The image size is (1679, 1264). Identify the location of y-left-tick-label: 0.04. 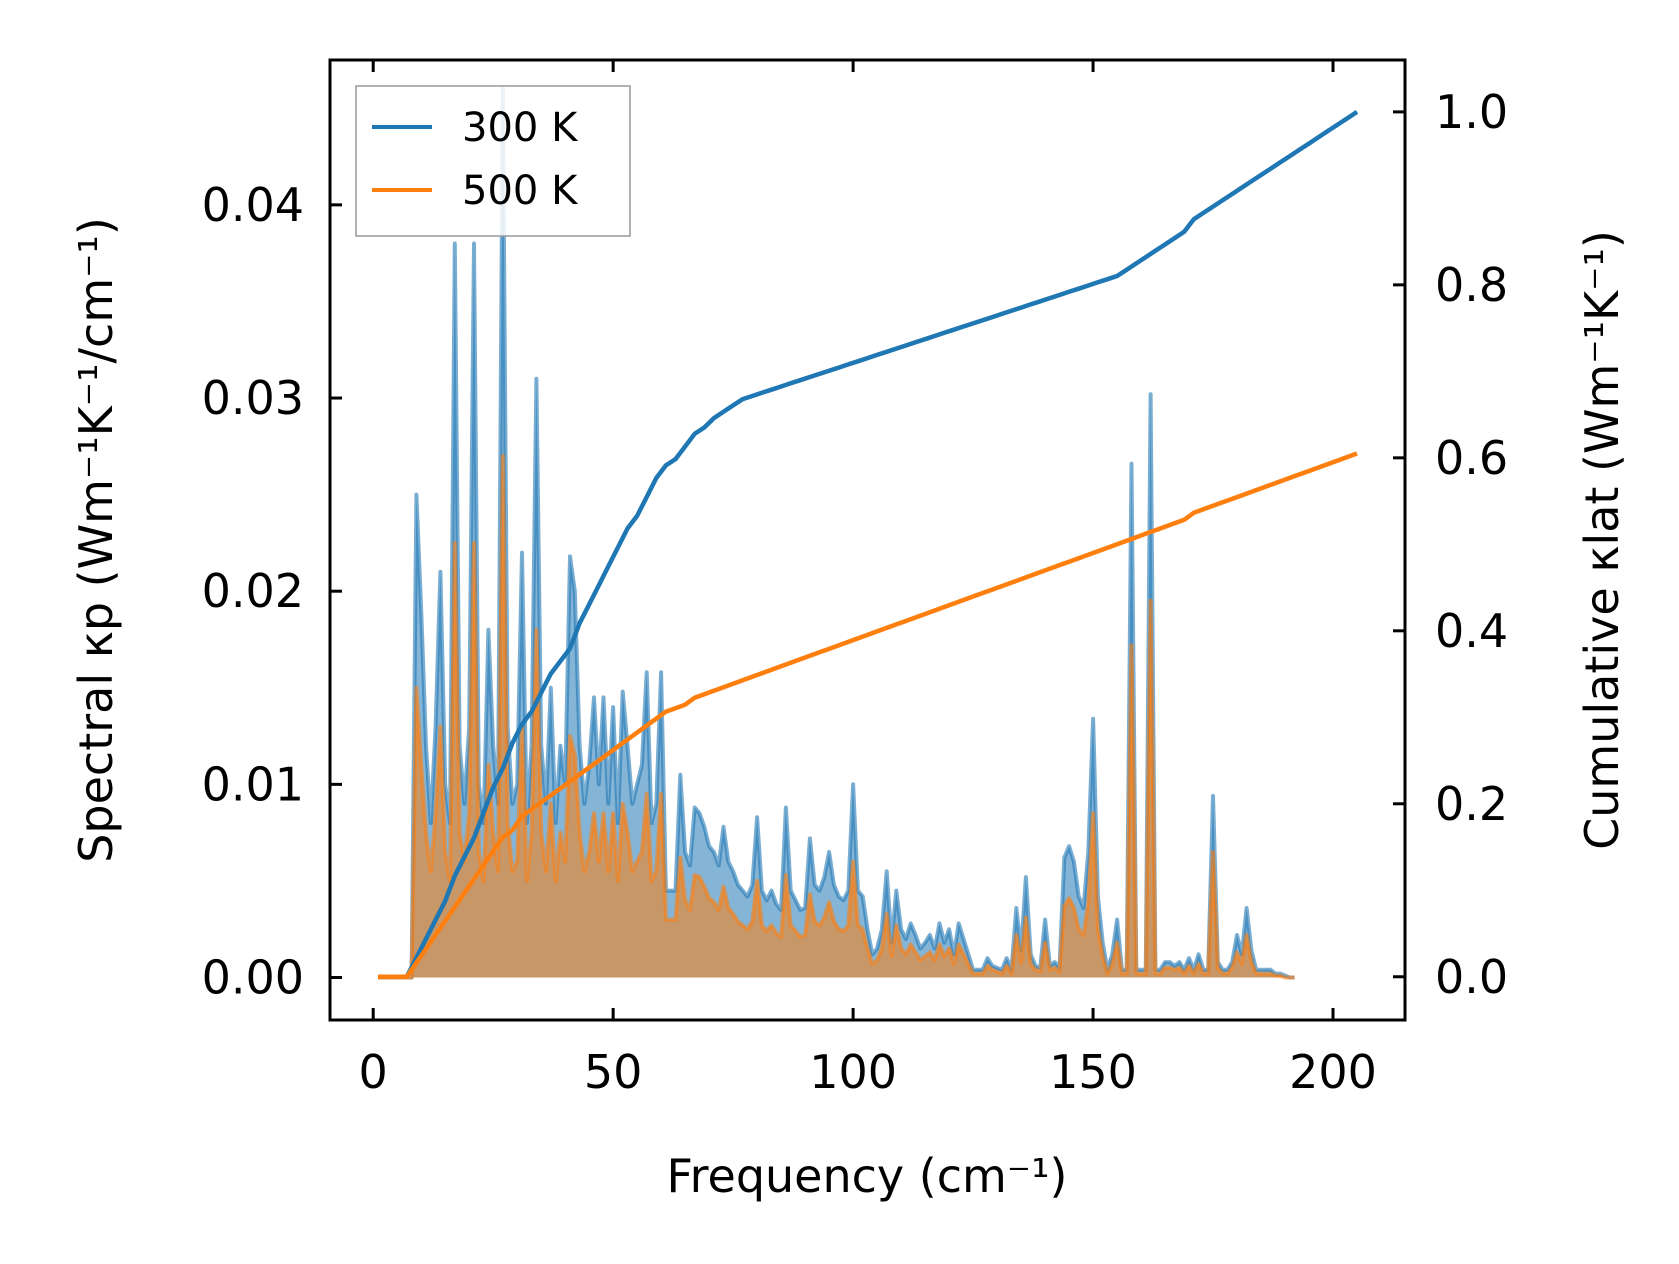
(253, 205).